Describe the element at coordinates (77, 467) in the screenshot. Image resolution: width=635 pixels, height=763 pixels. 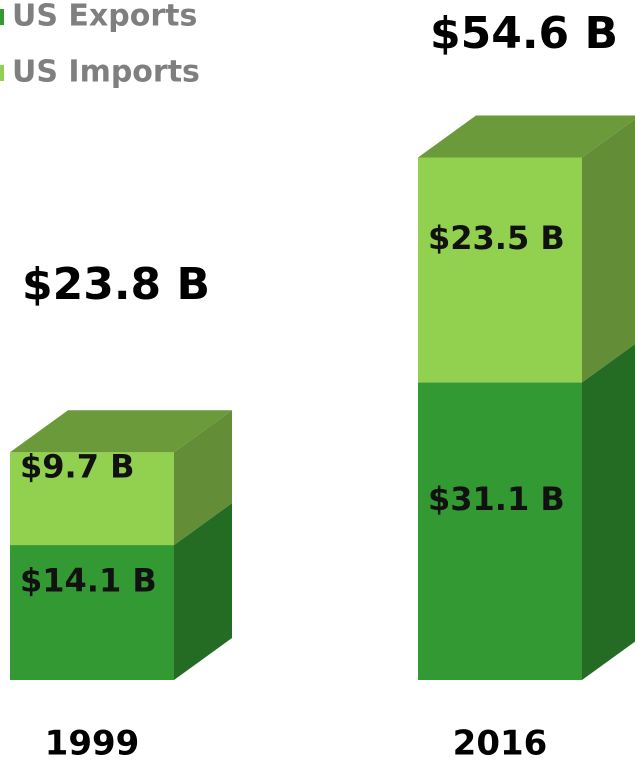
I see `value-label: $9.7 B` at that location.